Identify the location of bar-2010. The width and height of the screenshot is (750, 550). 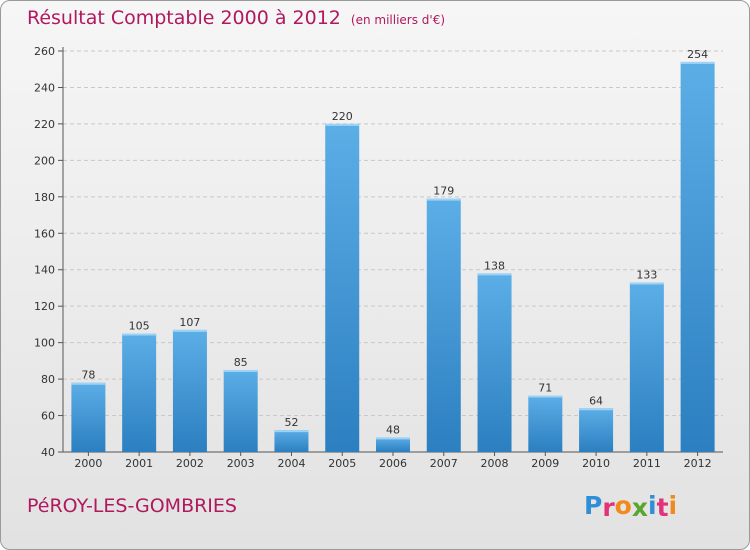
(596, 430).